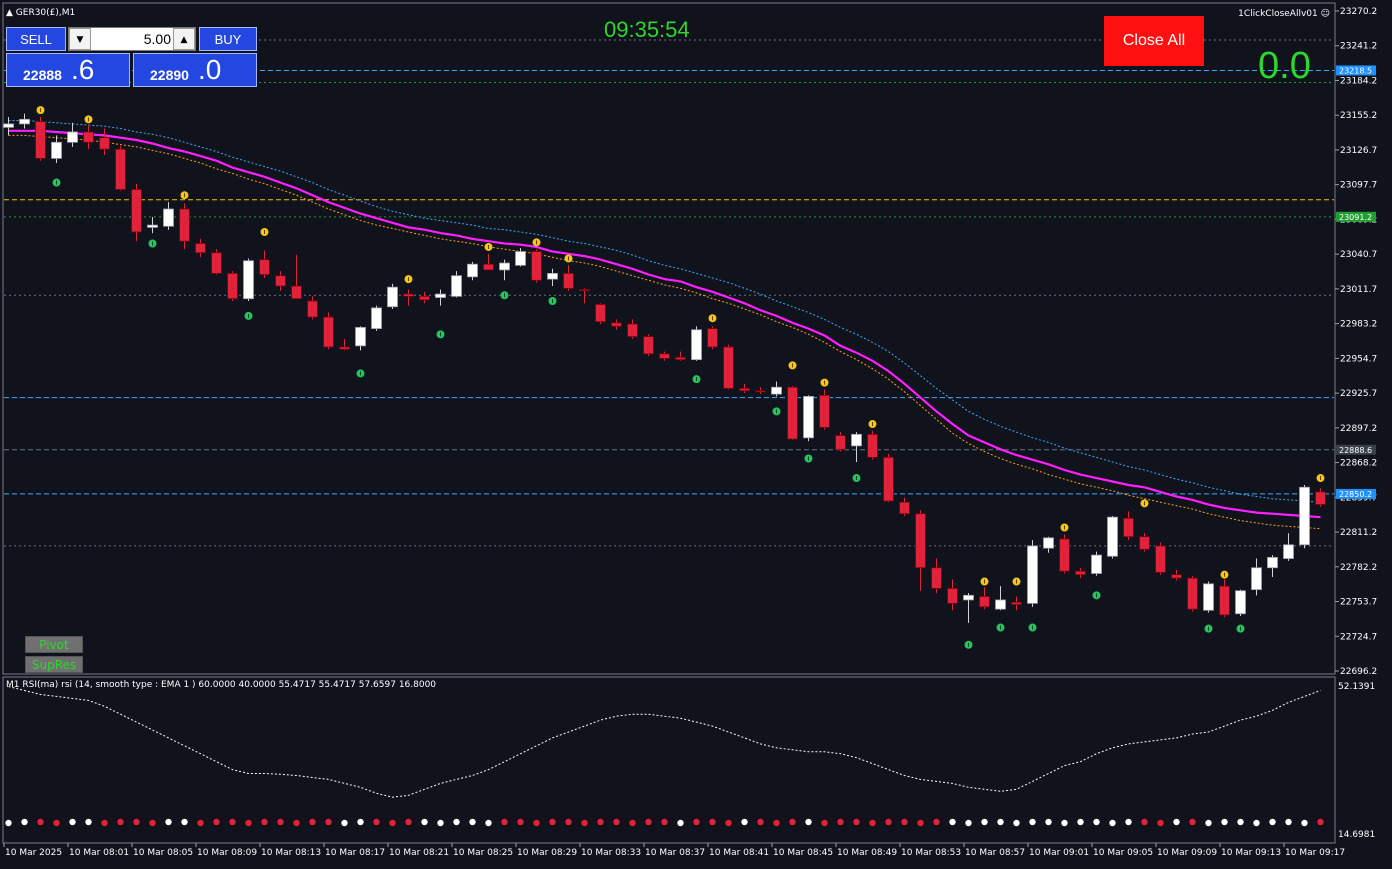 This screenshot has width=1392, height=869. What do you see at coordinates (1358, 47) in the screenshot?
I see `price-tick-label: 23241.2` at bounding box center [1358, 47].